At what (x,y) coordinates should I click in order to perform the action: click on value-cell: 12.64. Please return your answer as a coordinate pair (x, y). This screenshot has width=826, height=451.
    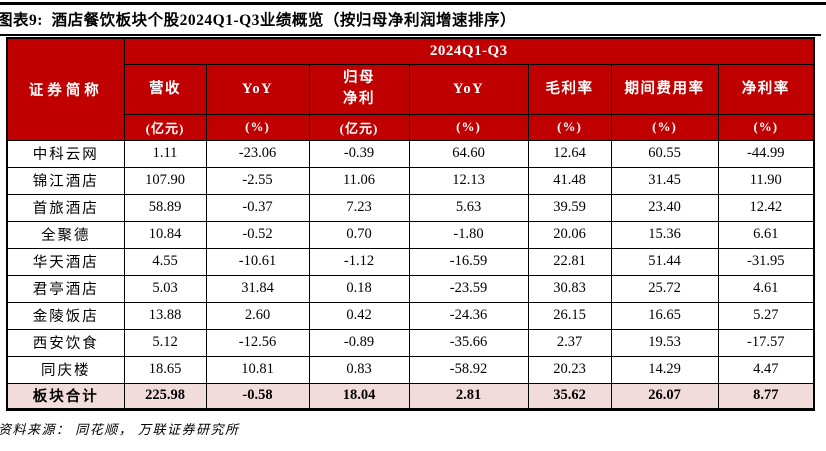
    Looking at the image, I should click on (569, 153).